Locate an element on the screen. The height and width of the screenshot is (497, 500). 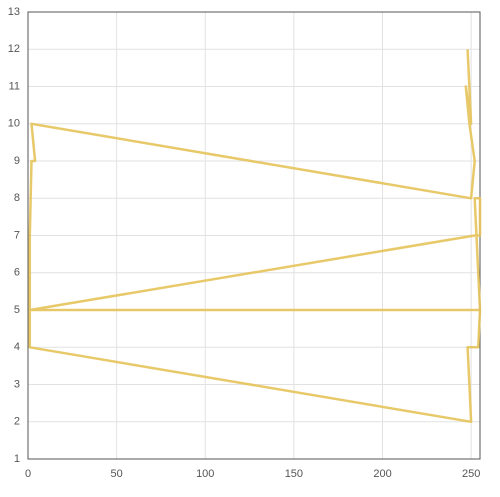
x-tick-label: 150 is located at coordinates (294, 474).